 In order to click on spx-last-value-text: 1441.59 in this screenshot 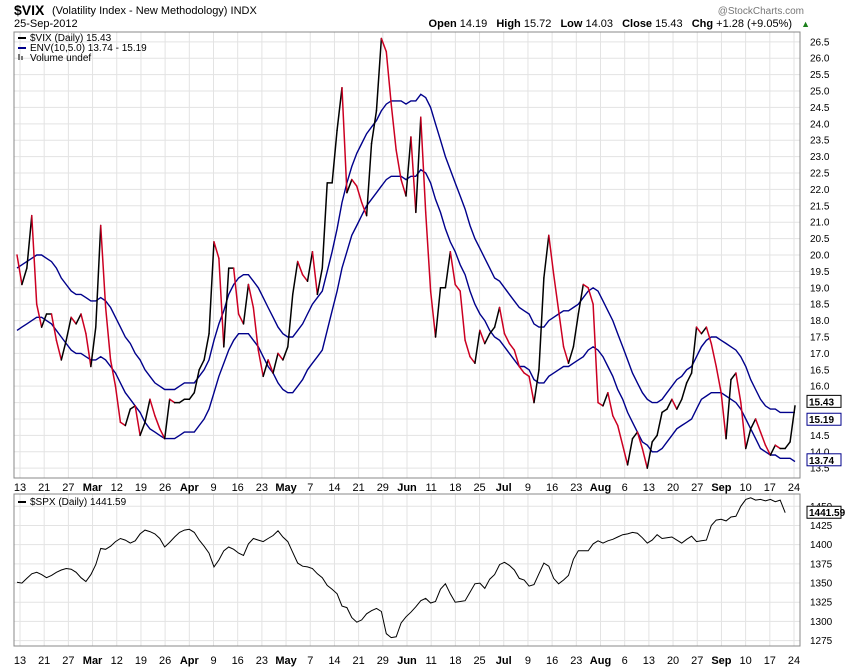, I will do `click(827, 513)`.